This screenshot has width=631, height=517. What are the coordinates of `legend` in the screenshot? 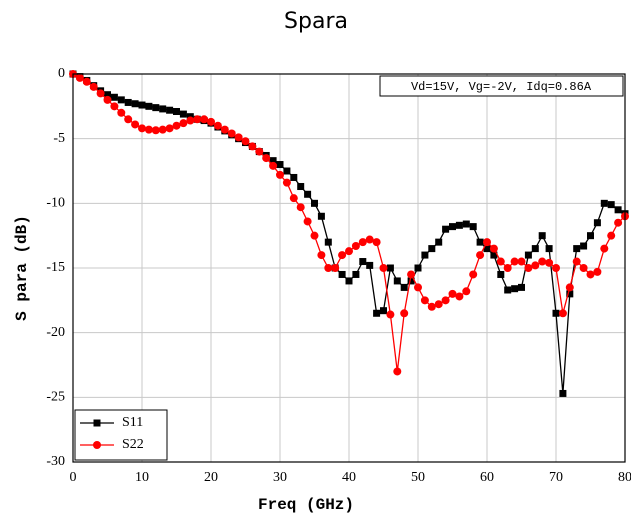 It's located at (121, 435).